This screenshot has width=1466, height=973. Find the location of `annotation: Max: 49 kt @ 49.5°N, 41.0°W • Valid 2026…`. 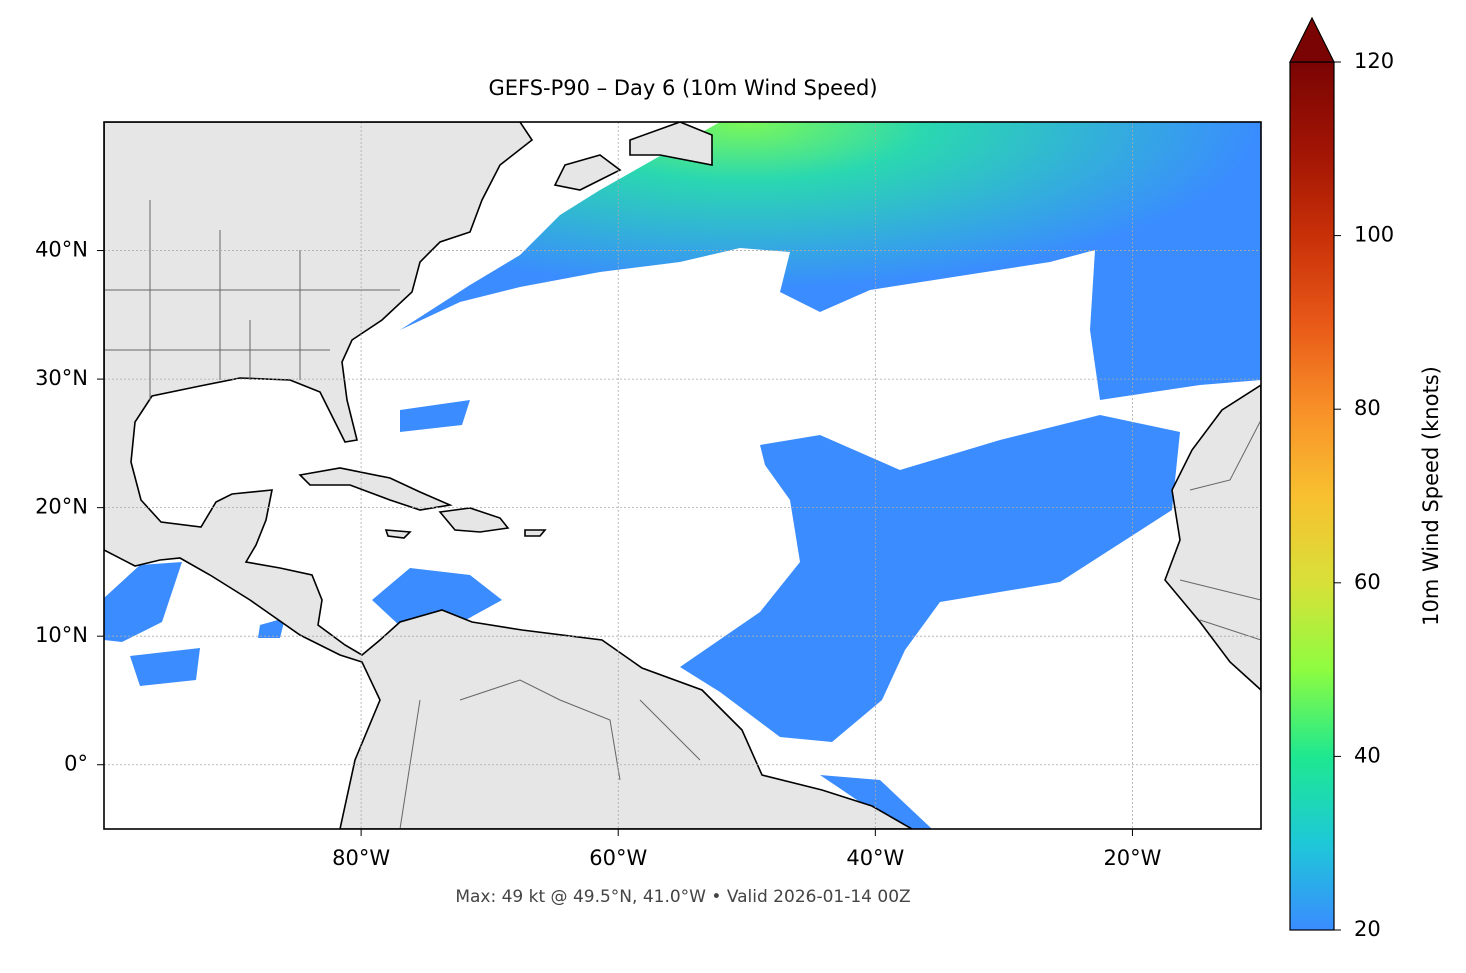

annotation: Max: 49 kt @ 49.5°N, 41.0°W • Valid 2026… is located at coordinates (682, 897).